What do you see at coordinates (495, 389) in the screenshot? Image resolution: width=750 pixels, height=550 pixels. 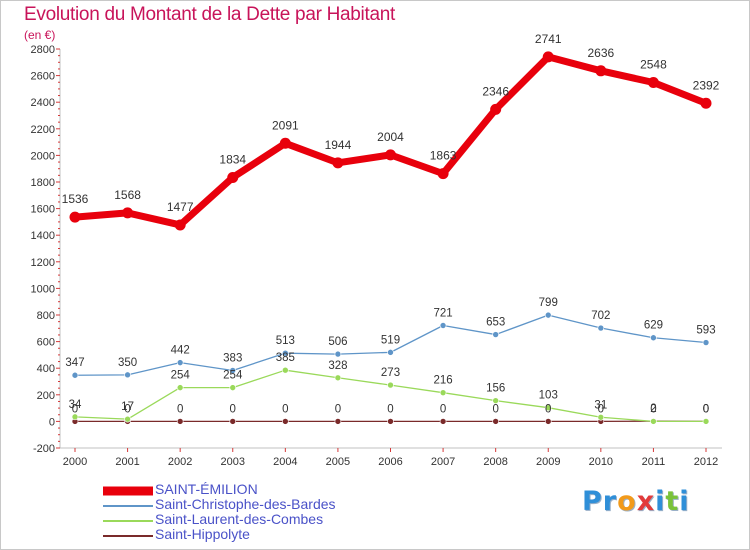 I see `data-label: 156` at bounding box center [495, 389].